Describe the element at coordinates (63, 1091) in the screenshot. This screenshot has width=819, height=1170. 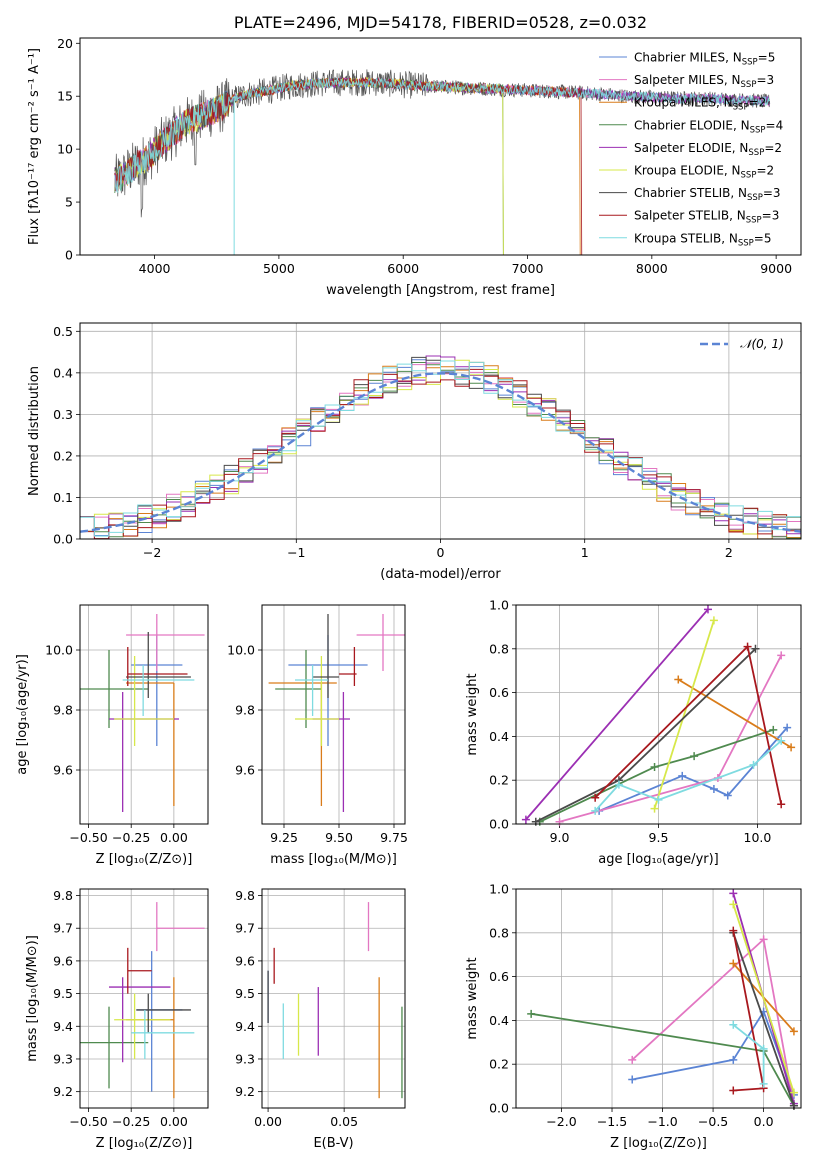
I see `mass_vs_Z-y-tick-label: 9.2` at that location.